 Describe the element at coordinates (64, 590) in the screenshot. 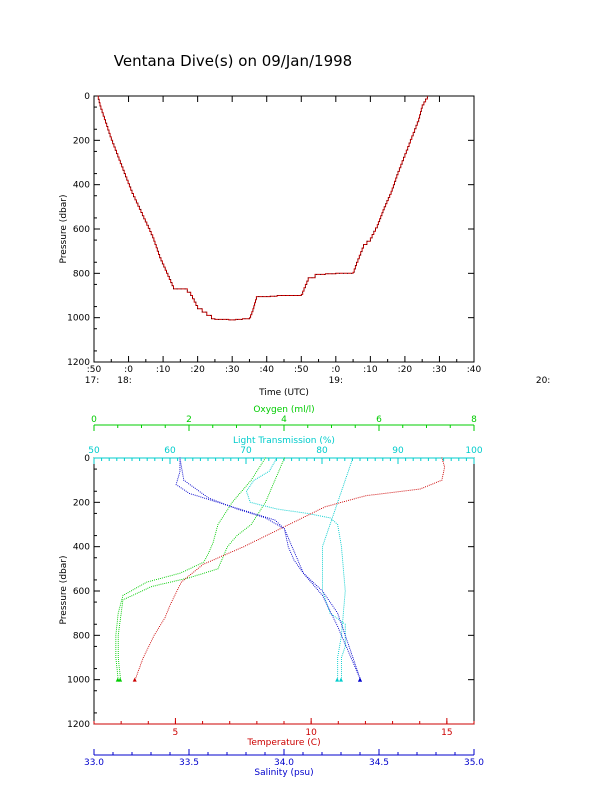

I see `ctd-profile-y-label: Pressure (dbar)` at that location.